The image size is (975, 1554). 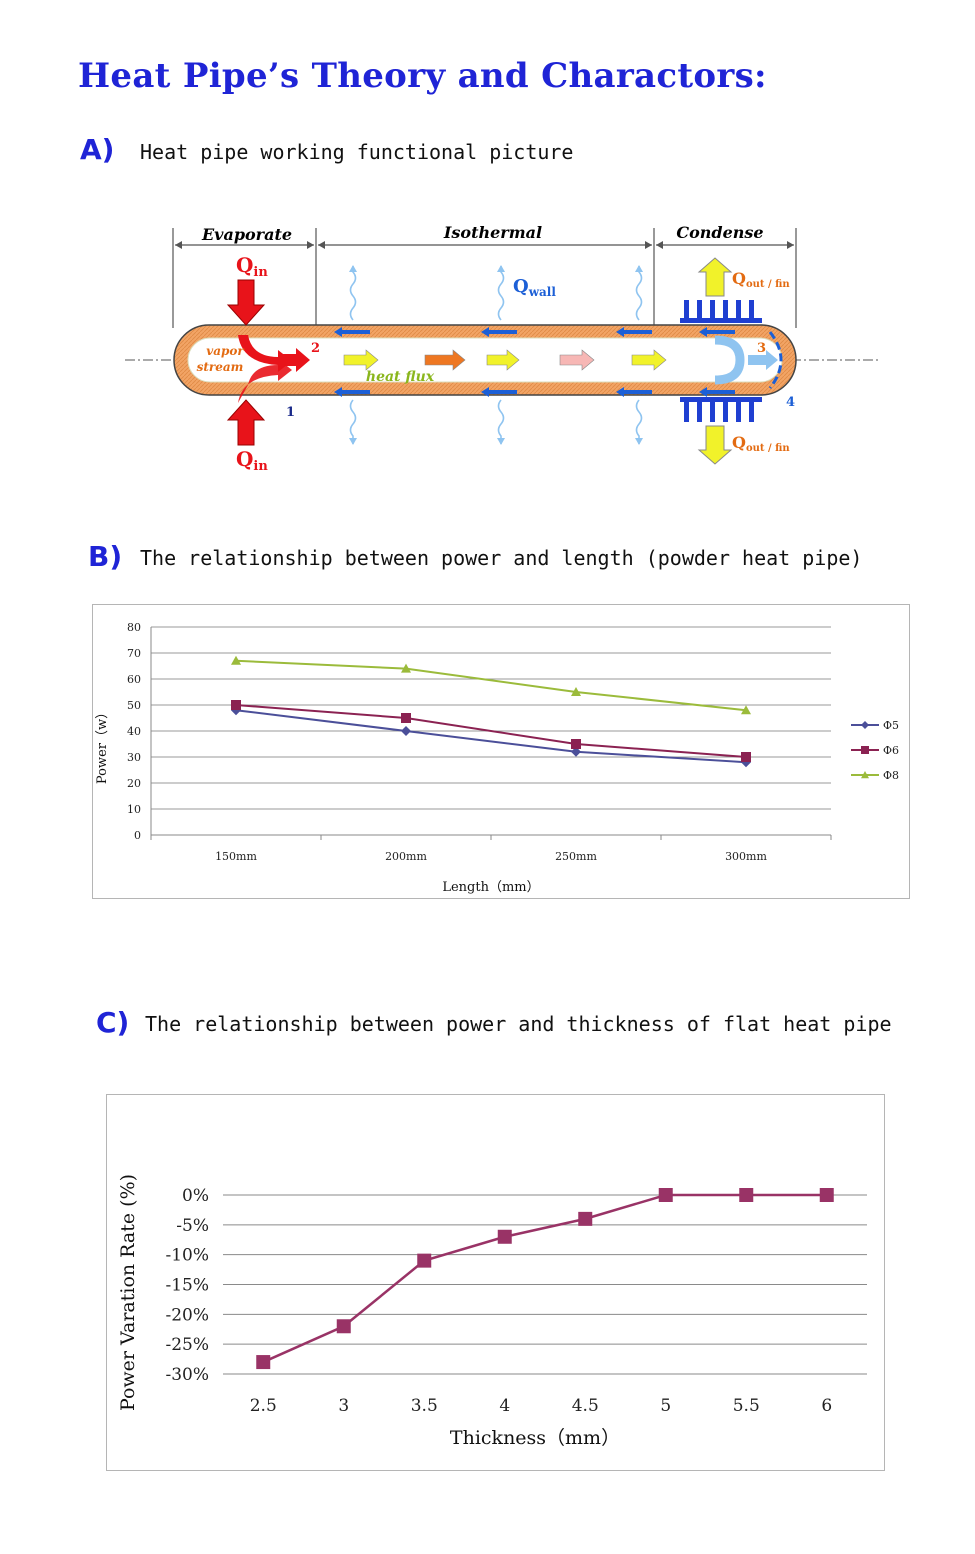 What do you see at coordinates (665, 1406) in the screenshot?
I see `x-tick-label: 5` at bounding box center [665, 1406].